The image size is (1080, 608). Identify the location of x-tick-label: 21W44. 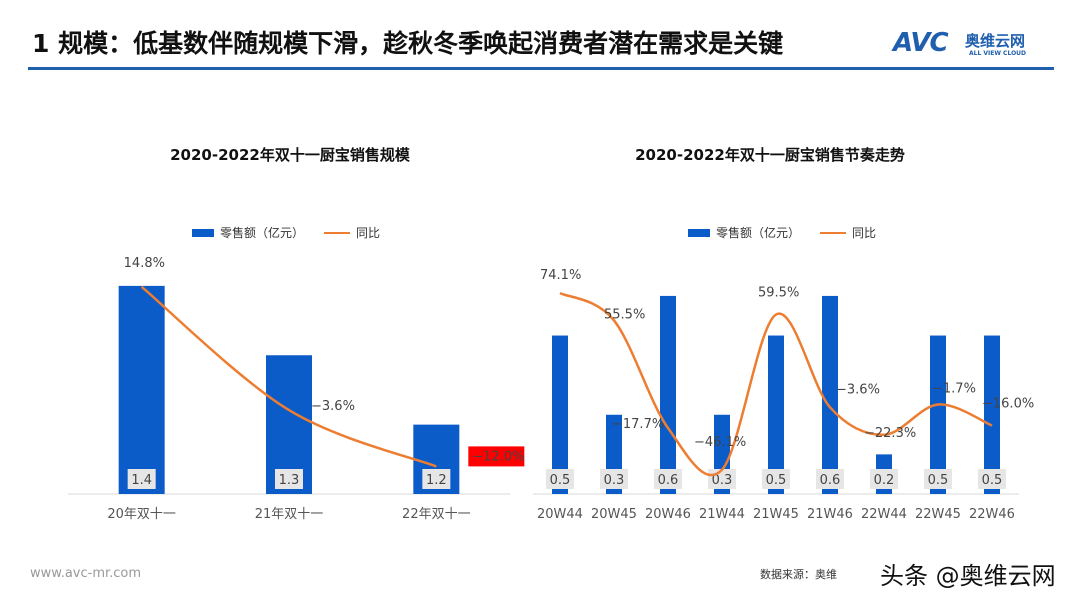
(722, 514).